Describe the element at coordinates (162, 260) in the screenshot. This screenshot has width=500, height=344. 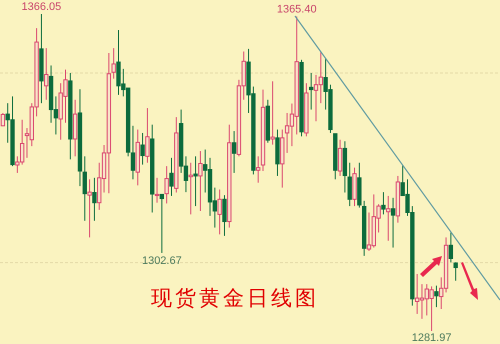
I see `annotation: 1302.67` at that location.